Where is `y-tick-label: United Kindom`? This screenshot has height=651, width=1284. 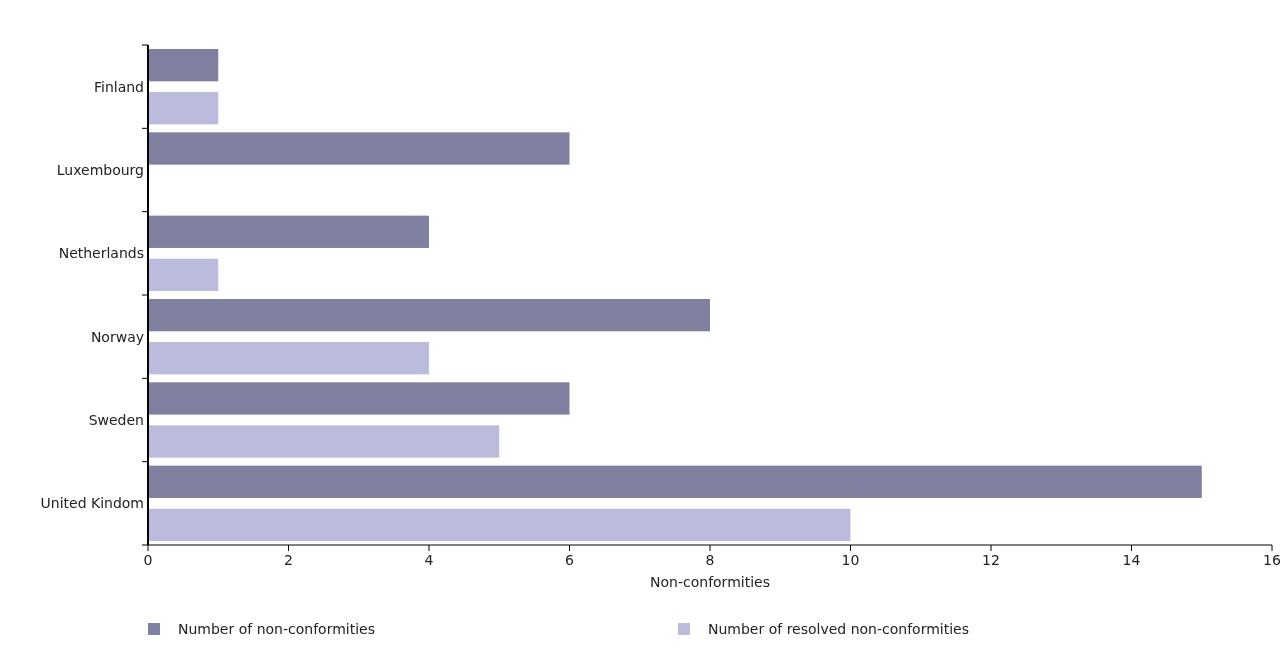
y-tick-label: United Kindom is located at coordinates (92, 503).